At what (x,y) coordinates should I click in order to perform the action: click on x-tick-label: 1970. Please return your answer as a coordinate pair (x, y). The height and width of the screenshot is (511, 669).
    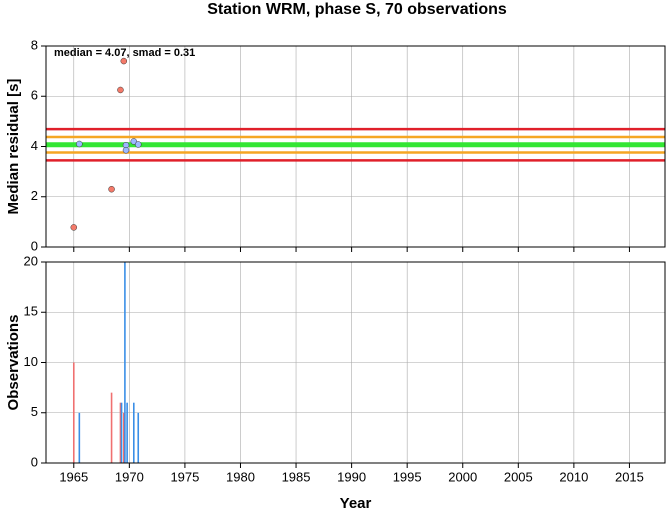
    Looking at the image, I should click on (129, 476).